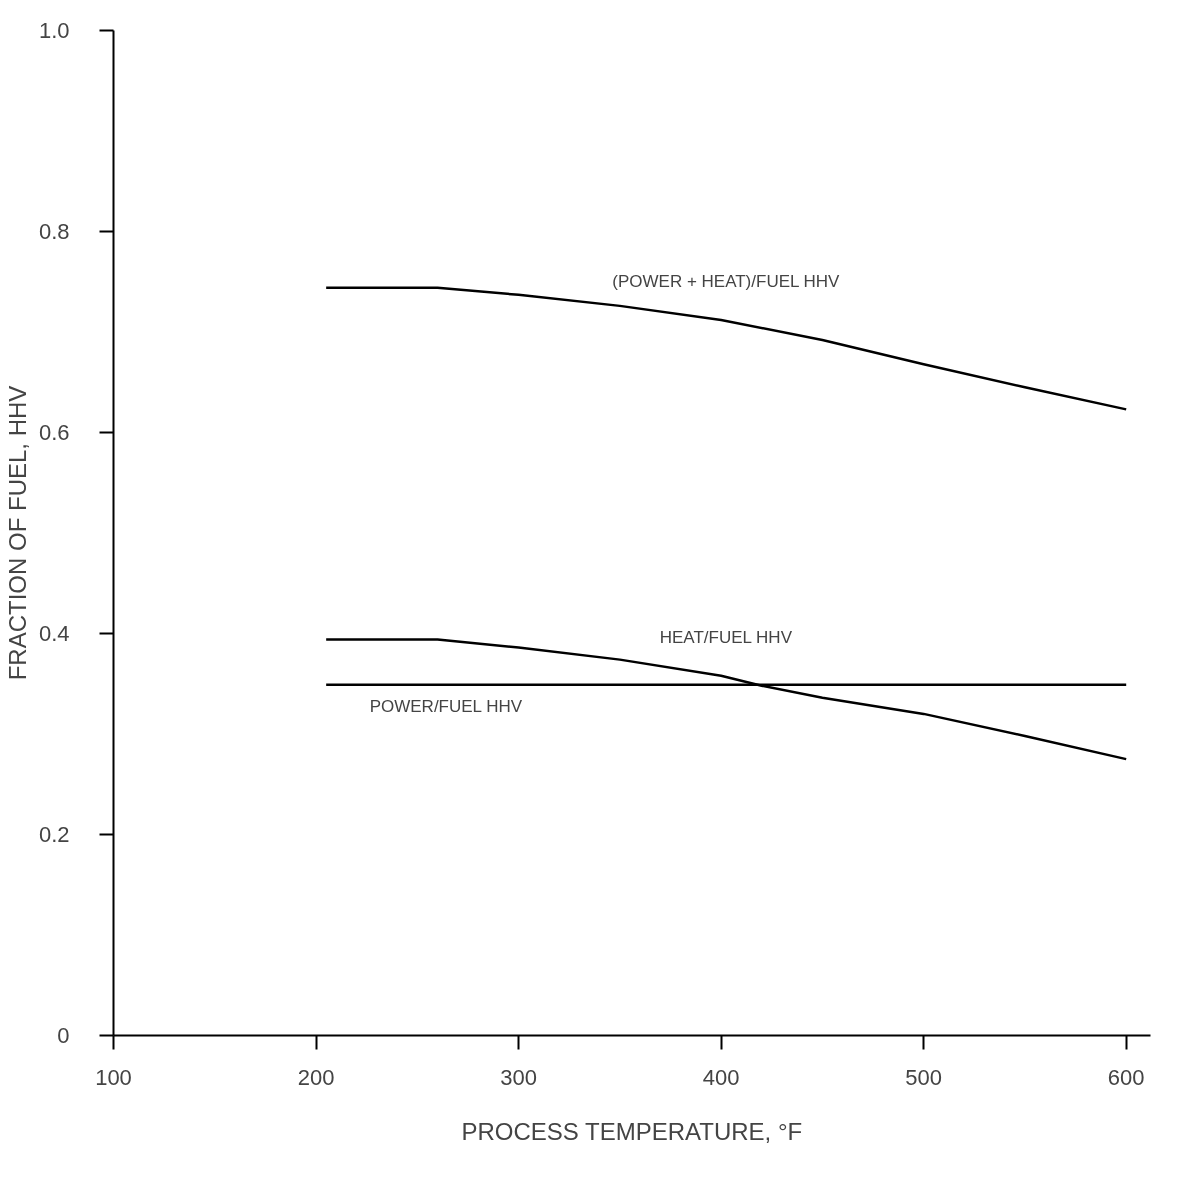 The image size is (1178, 1182). I want to click on y-tick-label: 0, so click(63, 1035).